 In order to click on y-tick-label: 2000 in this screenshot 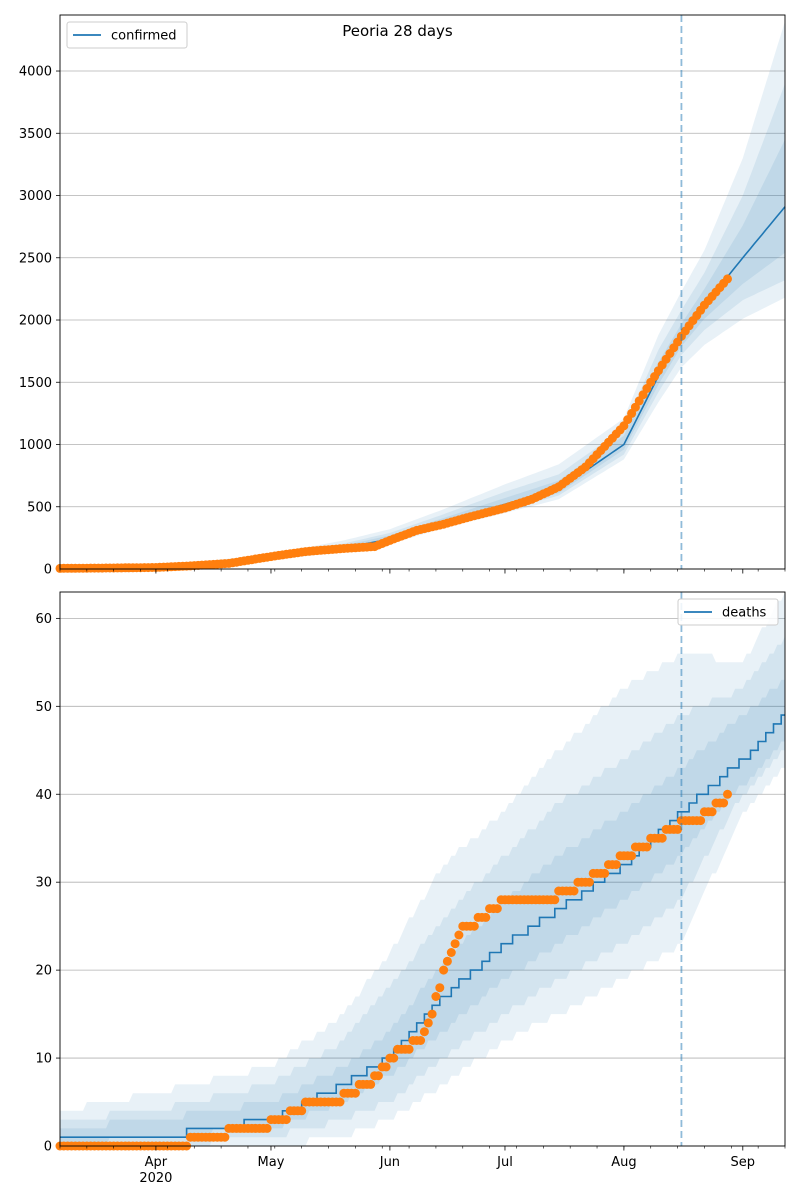, I will do `click(35, 321)`.